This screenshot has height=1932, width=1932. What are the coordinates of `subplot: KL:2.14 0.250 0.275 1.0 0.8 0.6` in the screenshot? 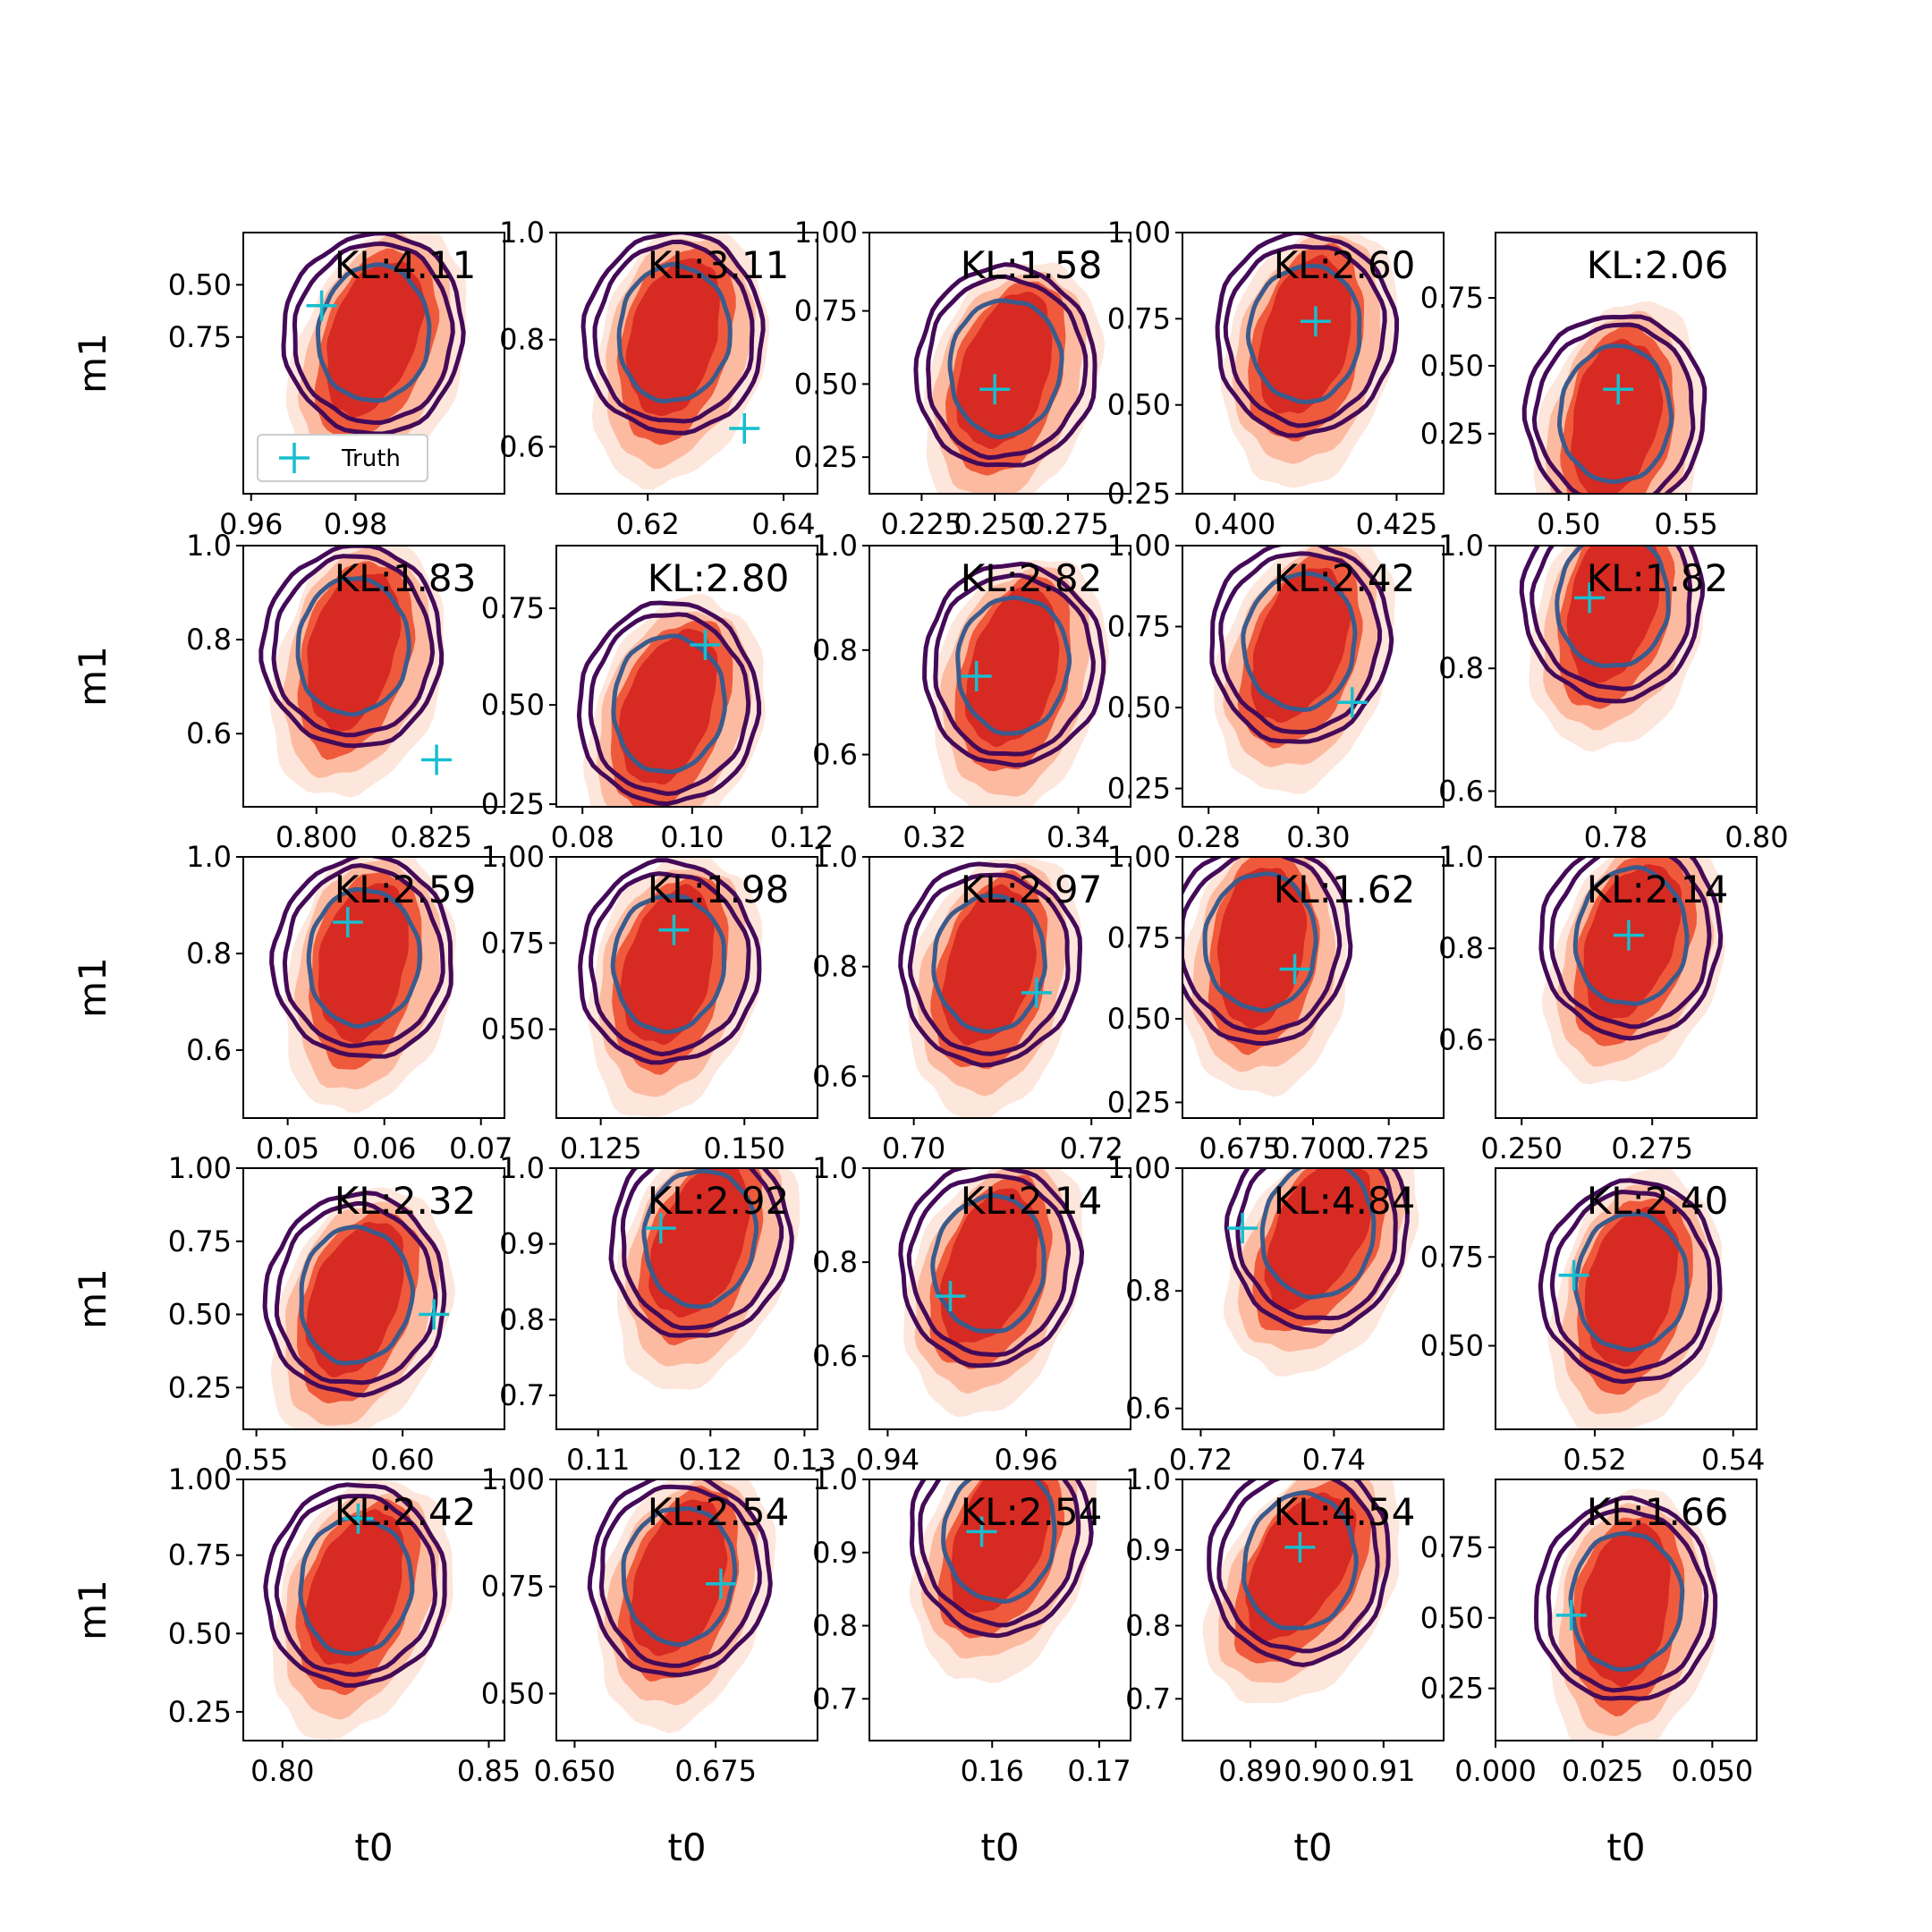 It's located at (1598, 1002).